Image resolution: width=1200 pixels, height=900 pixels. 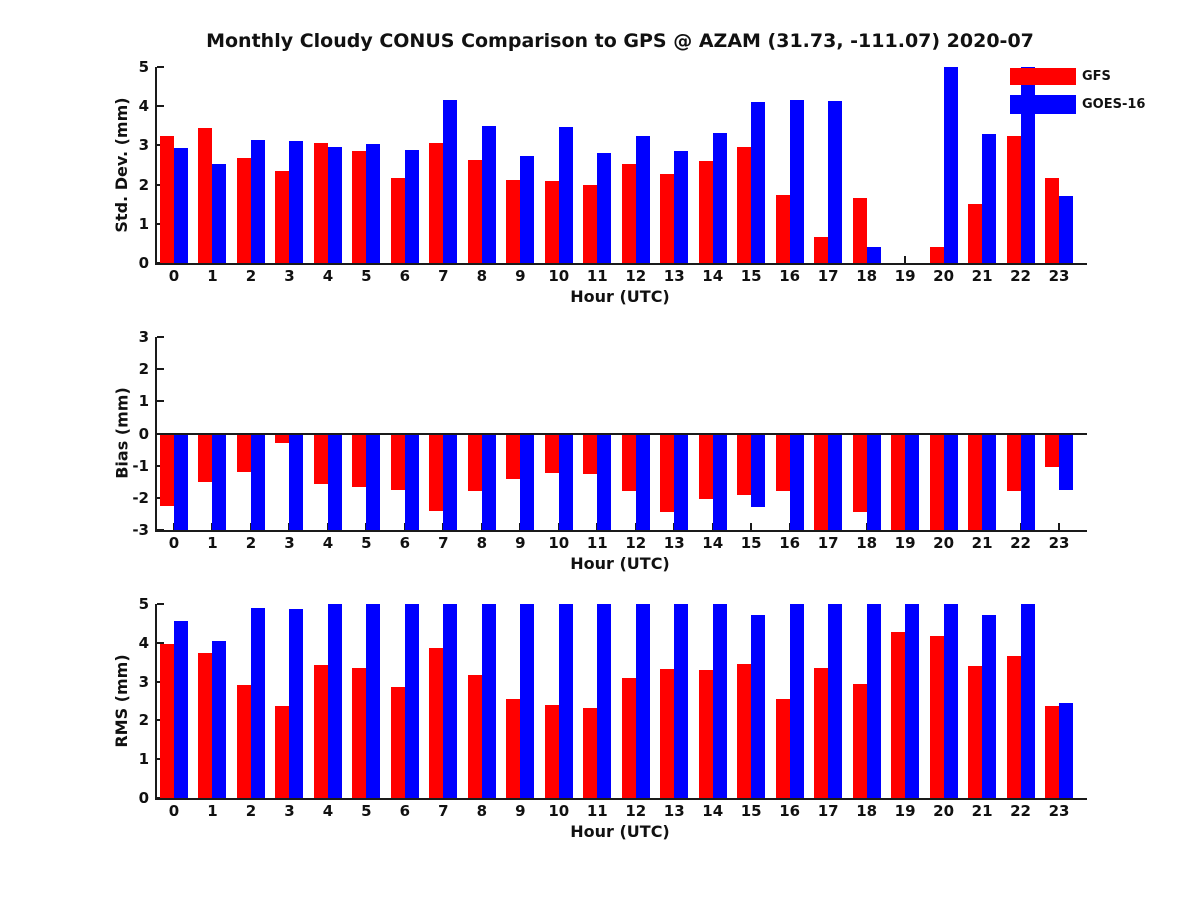 I want to click on y-tick-label: 0, so click(x=143, y=263).